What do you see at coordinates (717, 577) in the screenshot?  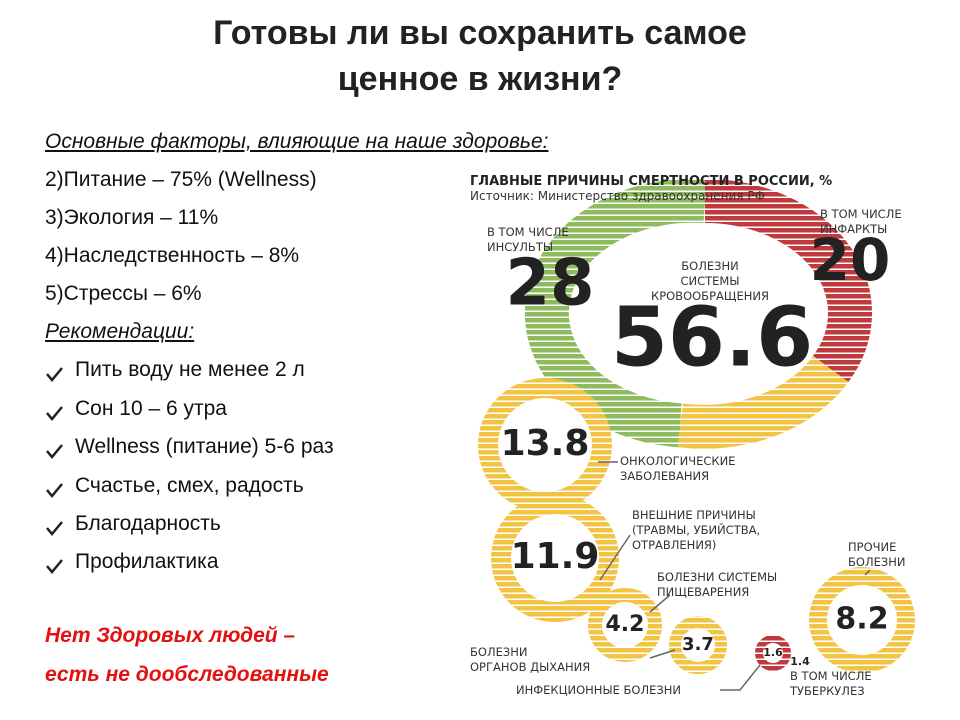 I see `cause-label: БОЛЕЗНИ СИСТЕМЫ` at bounding box center [717, 577].